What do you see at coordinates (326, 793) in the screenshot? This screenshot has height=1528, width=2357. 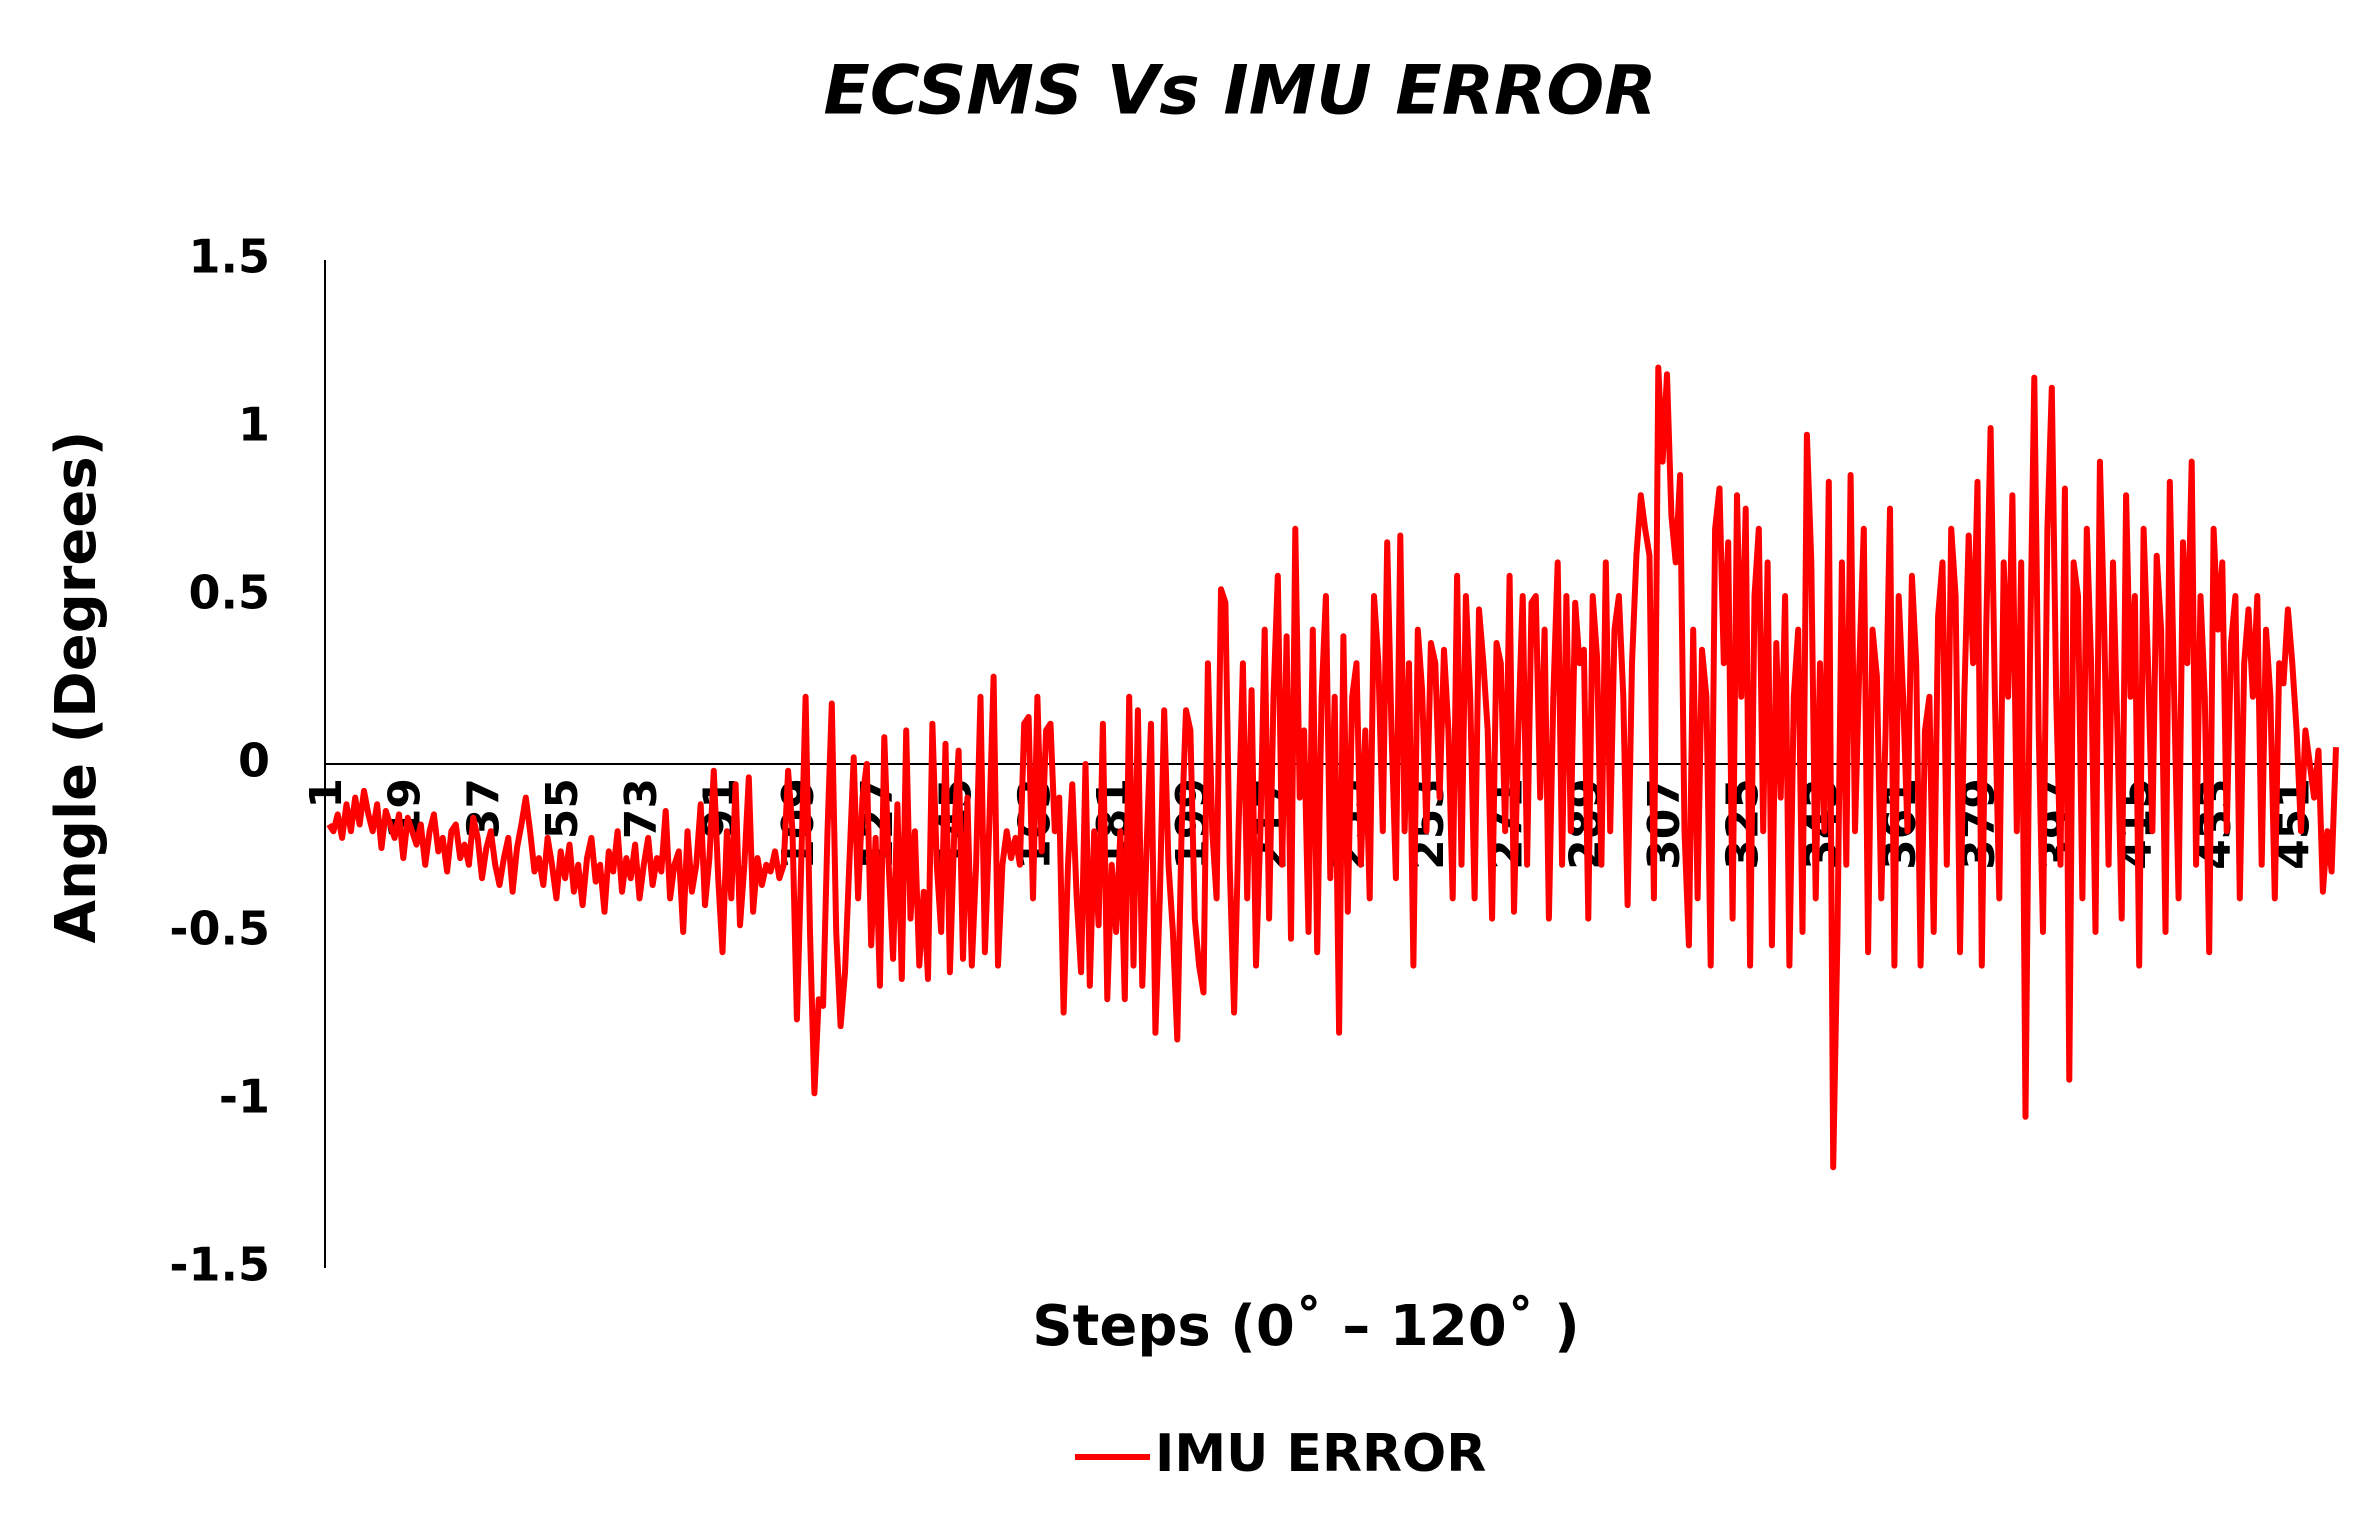 I see `x-tick-label: 1` at bounding box center [326, 793].